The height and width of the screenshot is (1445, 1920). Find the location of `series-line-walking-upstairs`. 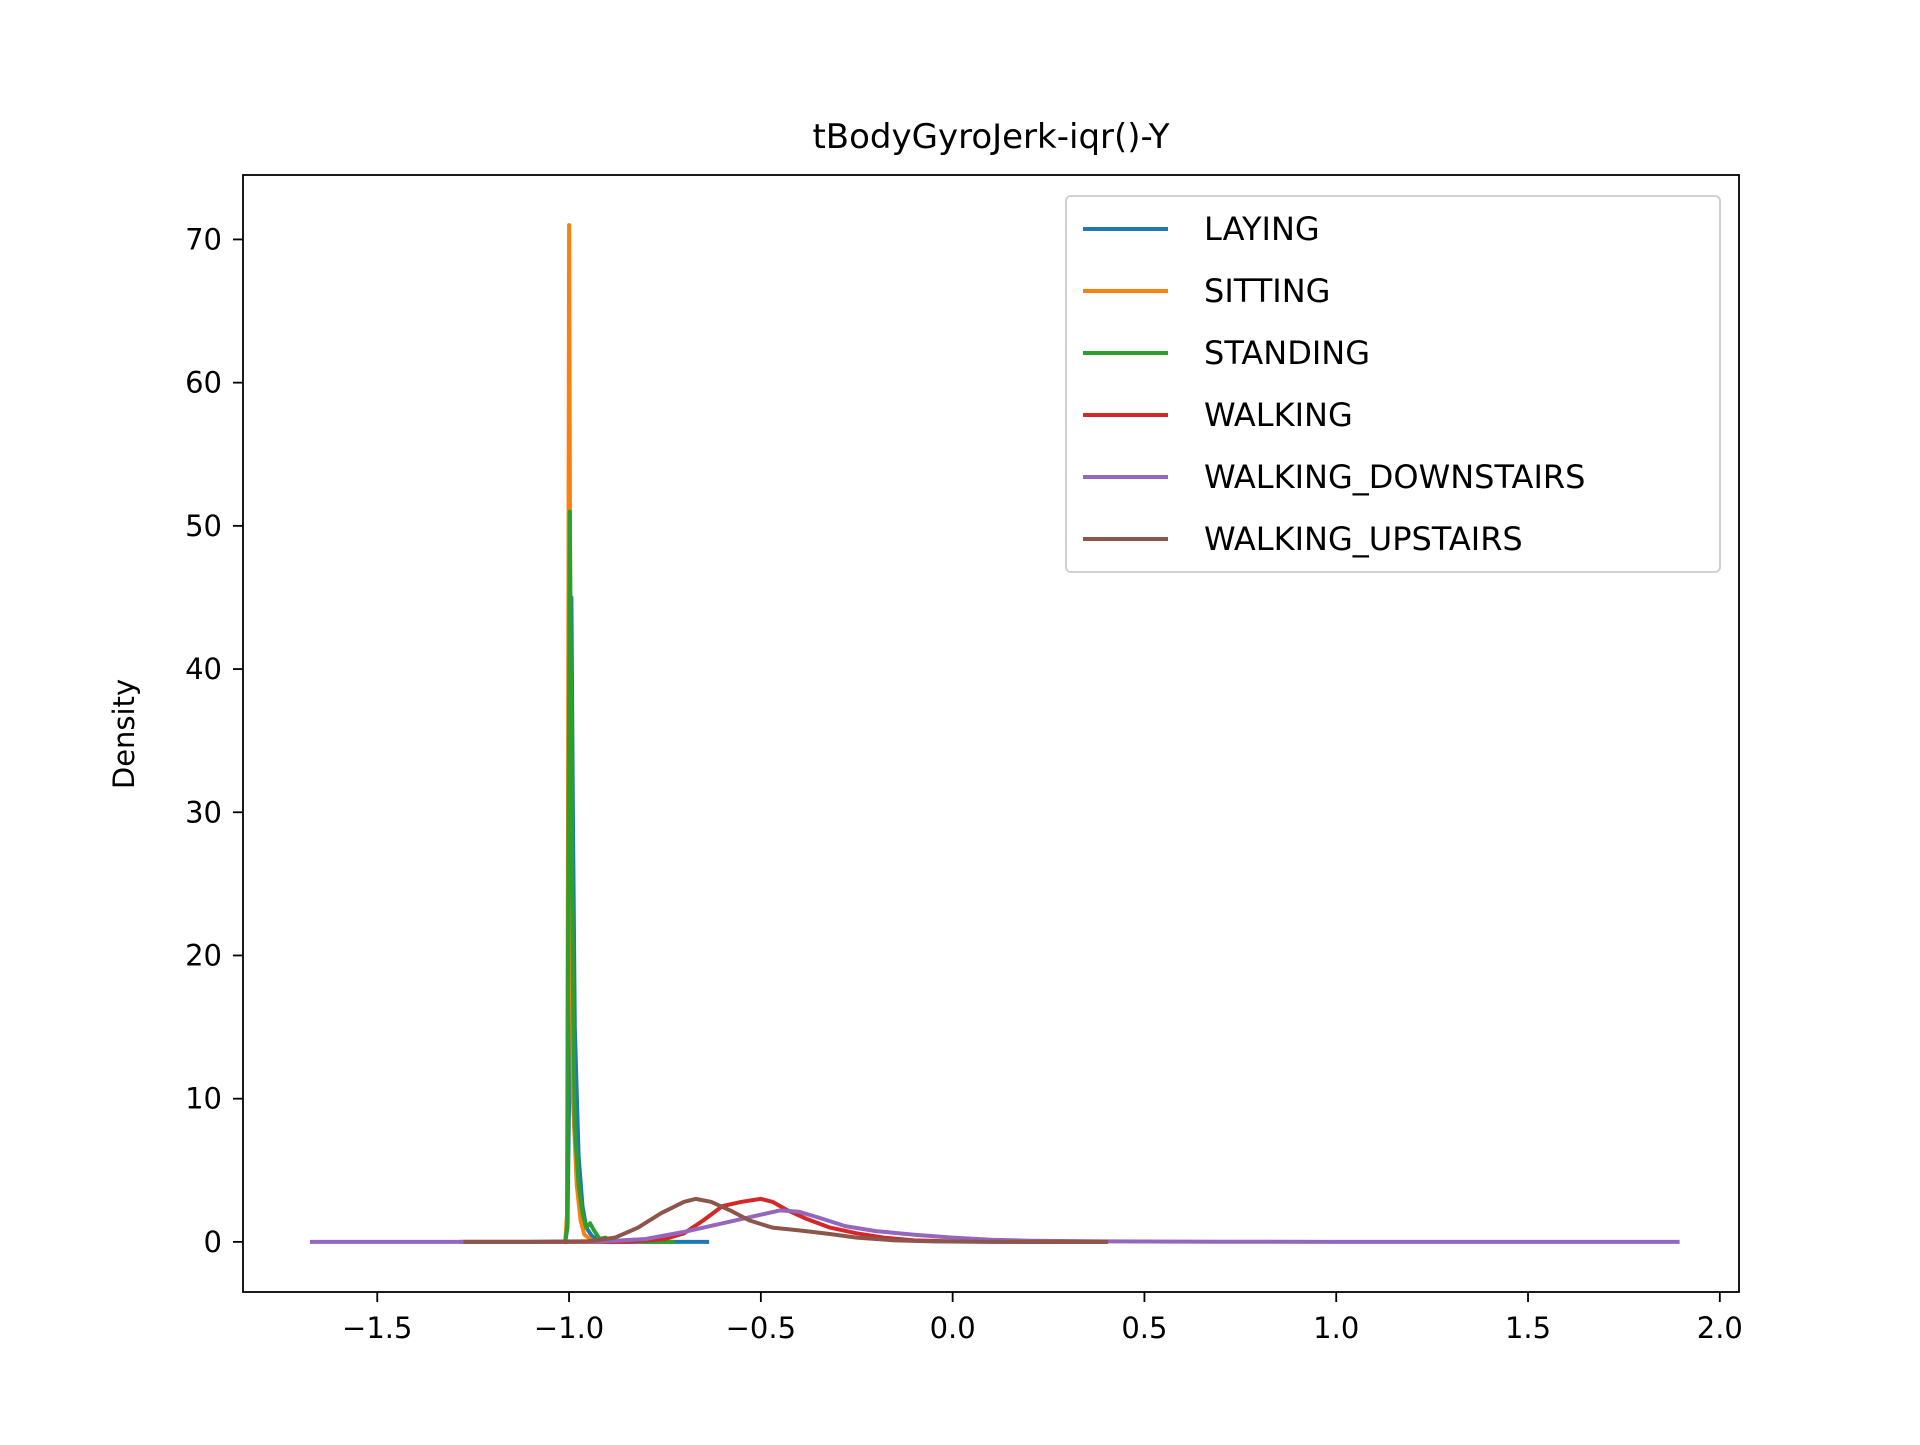

series-line-walking-upstairs is located at coordinates (786, 1220).